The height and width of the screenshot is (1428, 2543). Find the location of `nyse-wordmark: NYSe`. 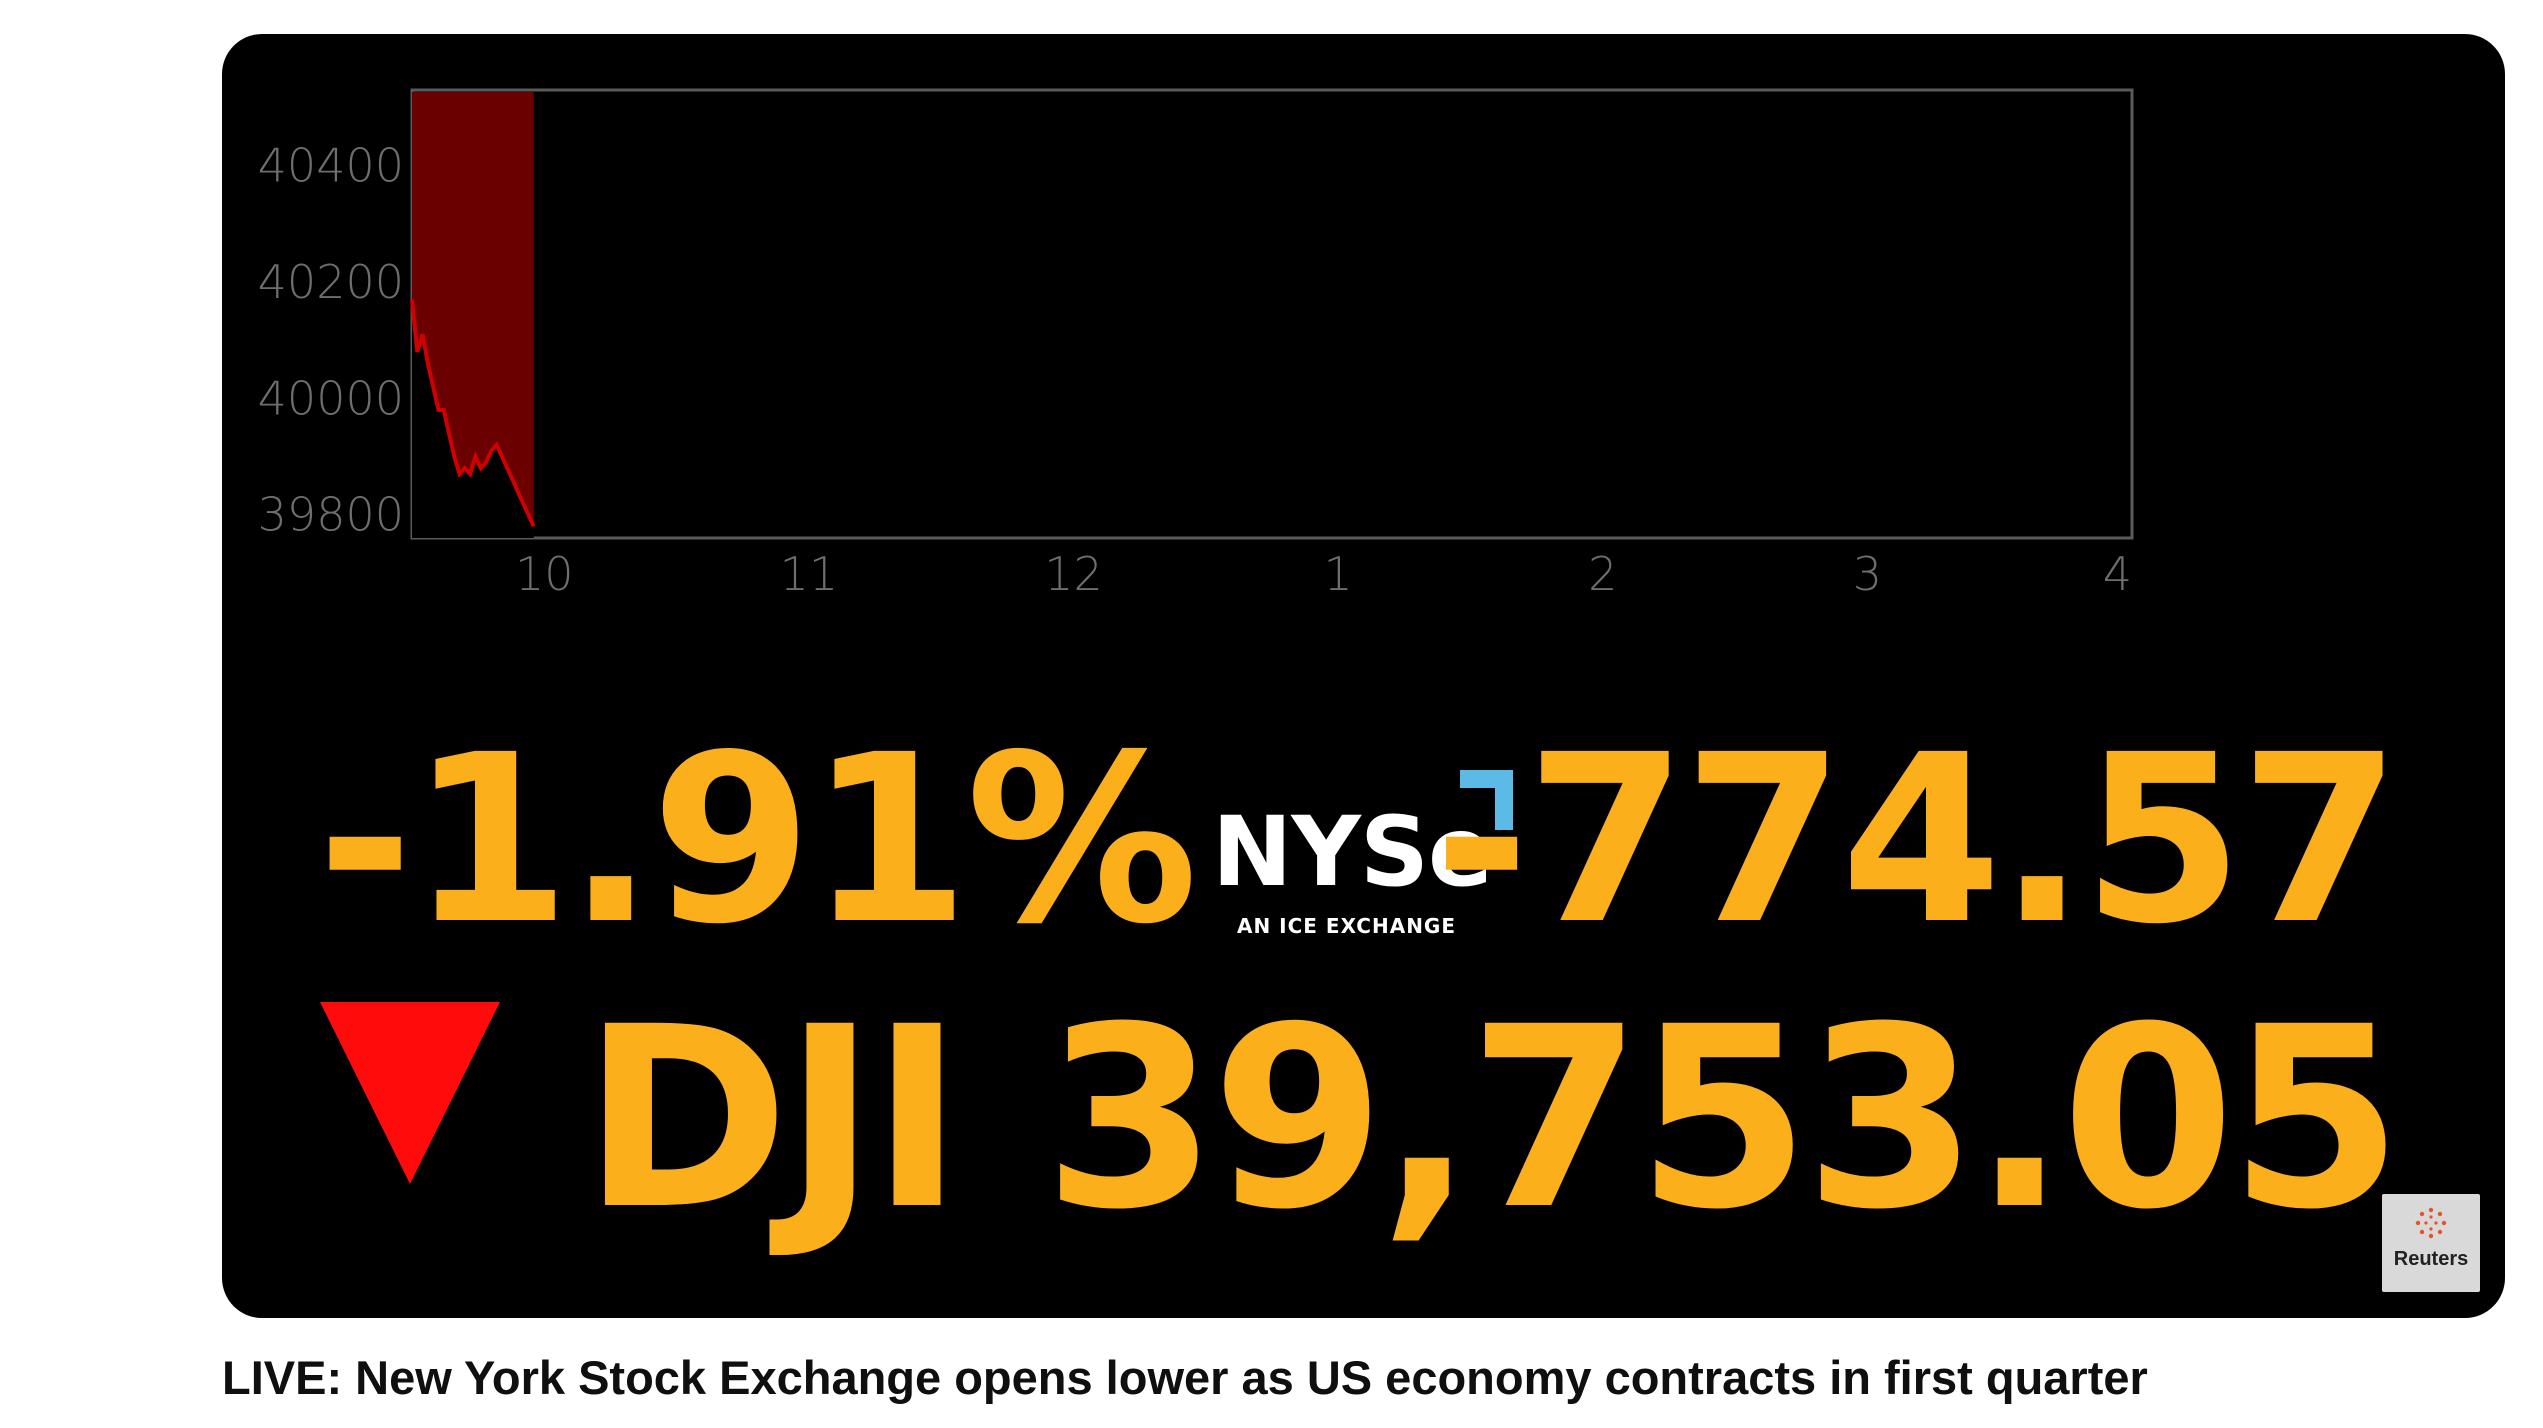

nyse-wordmark: NYSe is located at coordinates (1352, 852).